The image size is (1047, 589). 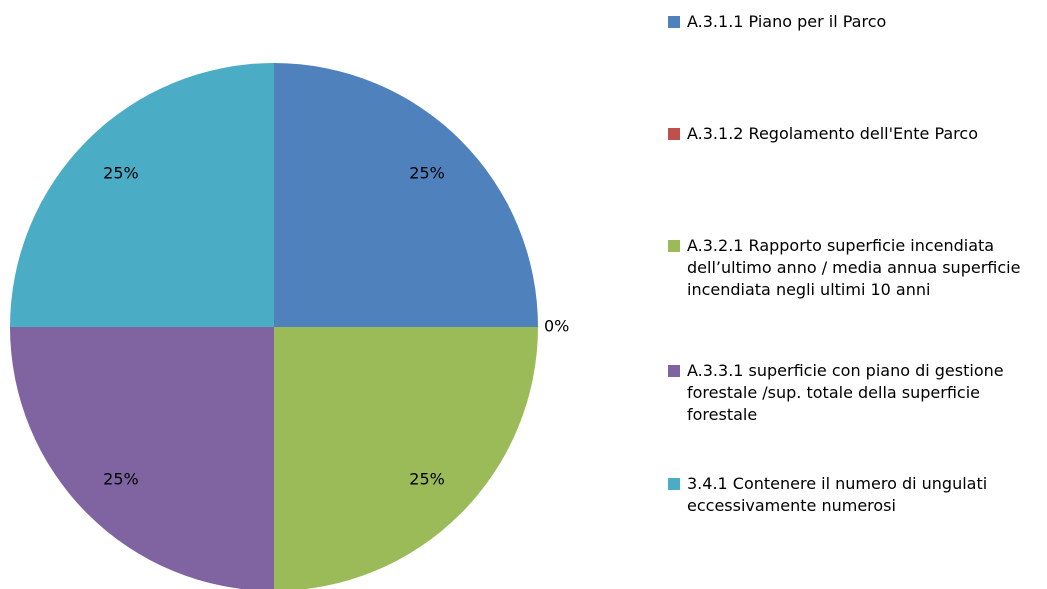 I want to click on data-label: 0%, so click(x=556, y=326).